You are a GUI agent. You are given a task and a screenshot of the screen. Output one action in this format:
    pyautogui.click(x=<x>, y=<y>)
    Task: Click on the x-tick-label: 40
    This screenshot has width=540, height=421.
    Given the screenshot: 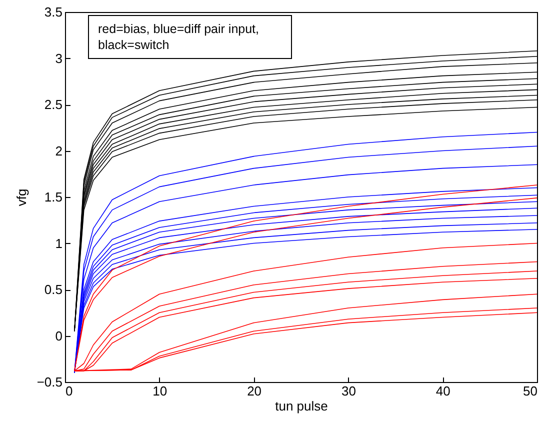 What is the action you would take?
    pyautogui.click(x=443, y=391)
    